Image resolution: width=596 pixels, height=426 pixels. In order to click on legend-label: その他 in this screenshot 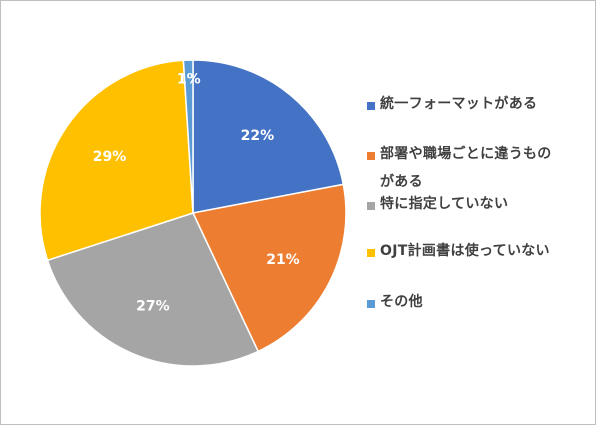, I will do `click(401, 302)`.